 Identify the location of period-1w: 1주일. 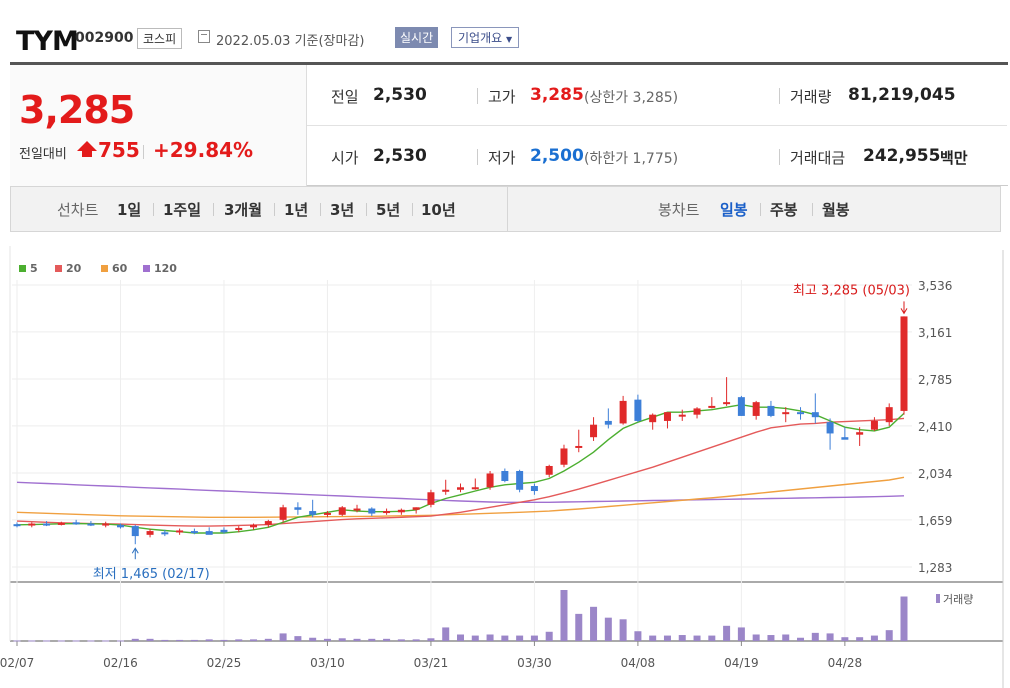
(182, 210).